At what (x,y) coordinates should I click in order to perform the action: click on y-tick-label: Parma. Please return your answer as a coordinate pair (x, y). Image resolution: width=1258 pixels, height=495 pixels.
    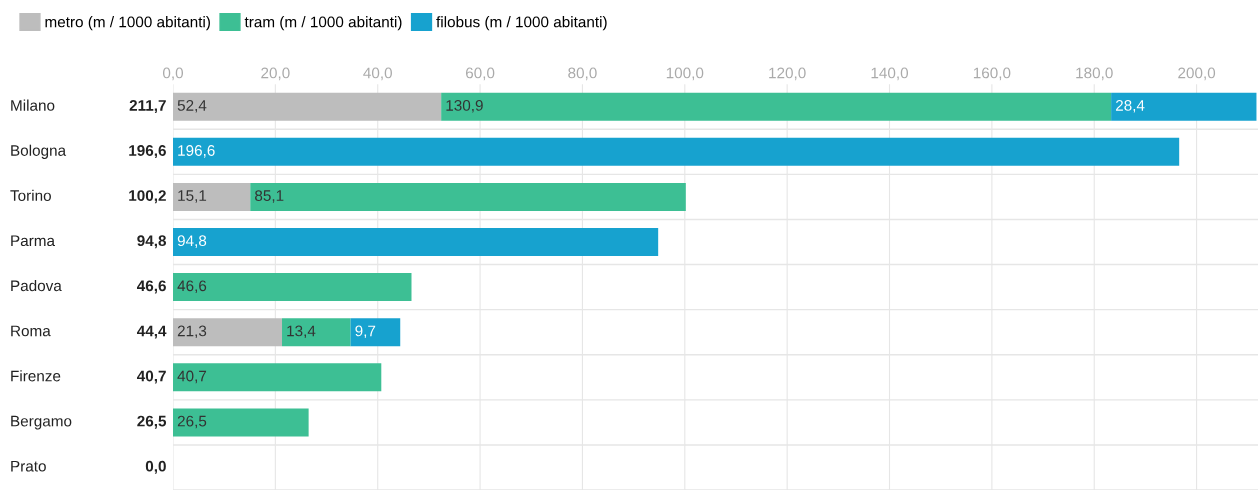
    Looking at the image, I should click on (33, 241).